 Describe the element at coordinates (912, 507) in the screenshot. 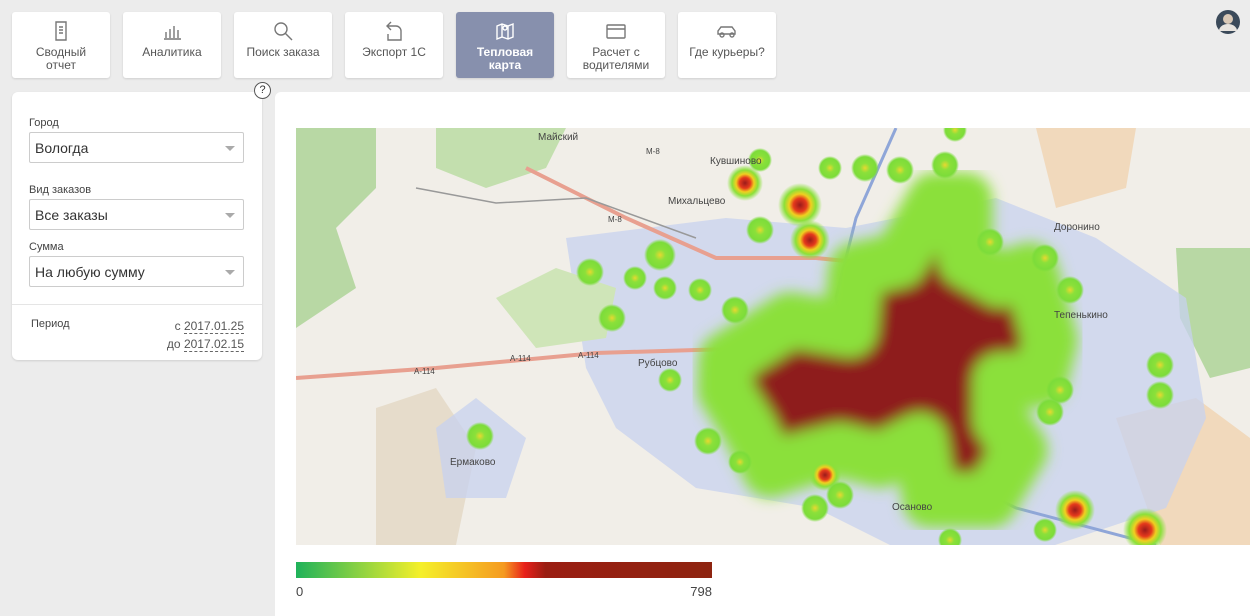

I see `map-label: Осаново` at that location.